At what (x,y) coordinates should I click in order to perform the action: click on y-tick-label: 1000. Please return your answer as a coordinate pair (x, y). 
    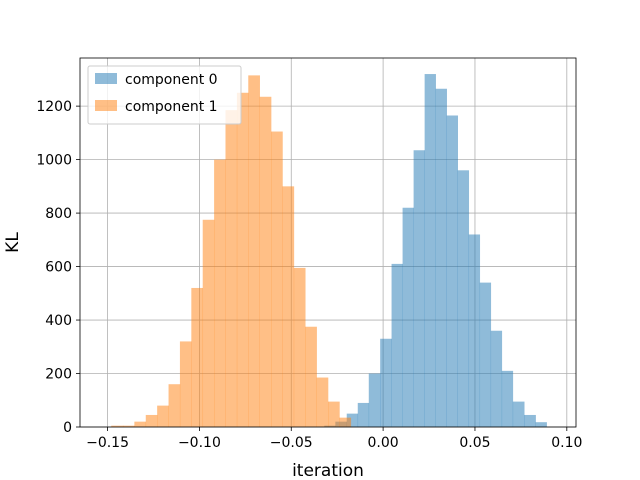
    Looking at the image, I should click on (54, 161).